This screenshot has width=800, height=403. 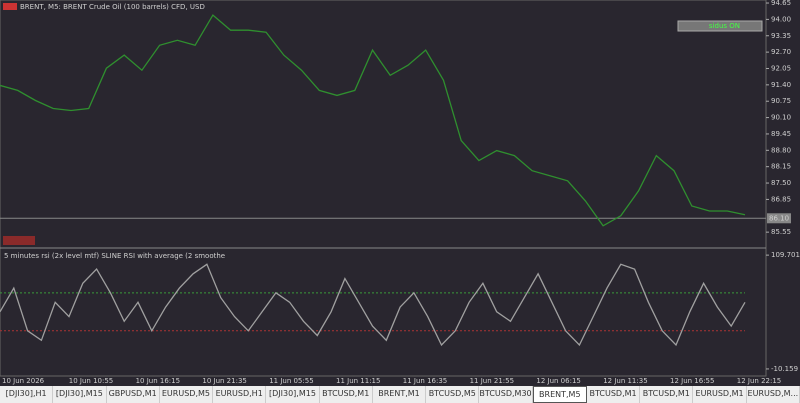 What do you see at coordinates (625, 381) in the screenshot?
I see `x-tick-label: 12 Jun 11:35` at bounding box center [625, 381].